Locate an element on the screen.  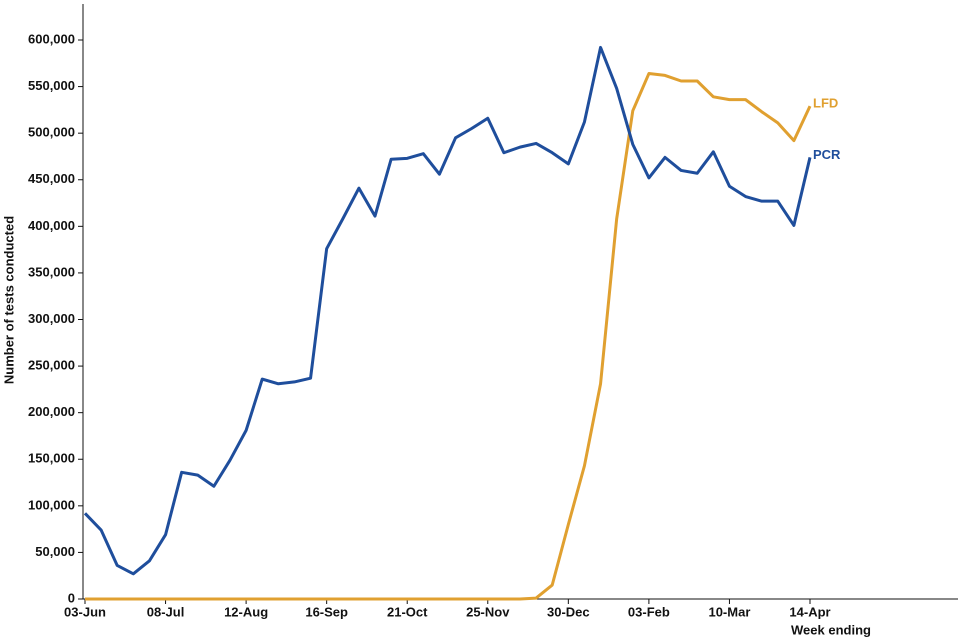
x-tick-label: 16-Sep is located at coordinates (326, 611).